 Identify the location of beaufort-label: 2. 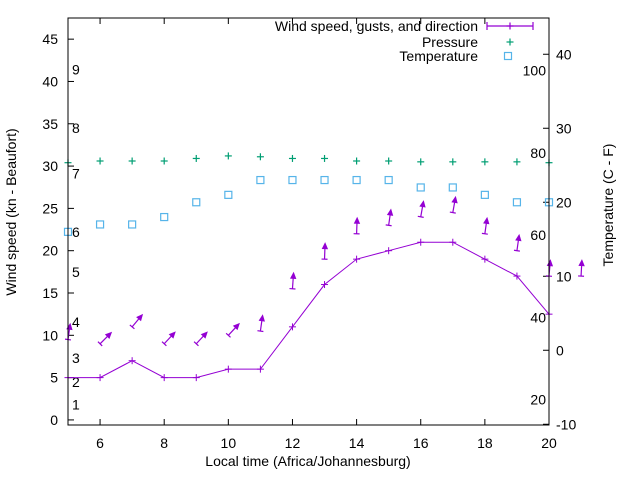
(76, 382).